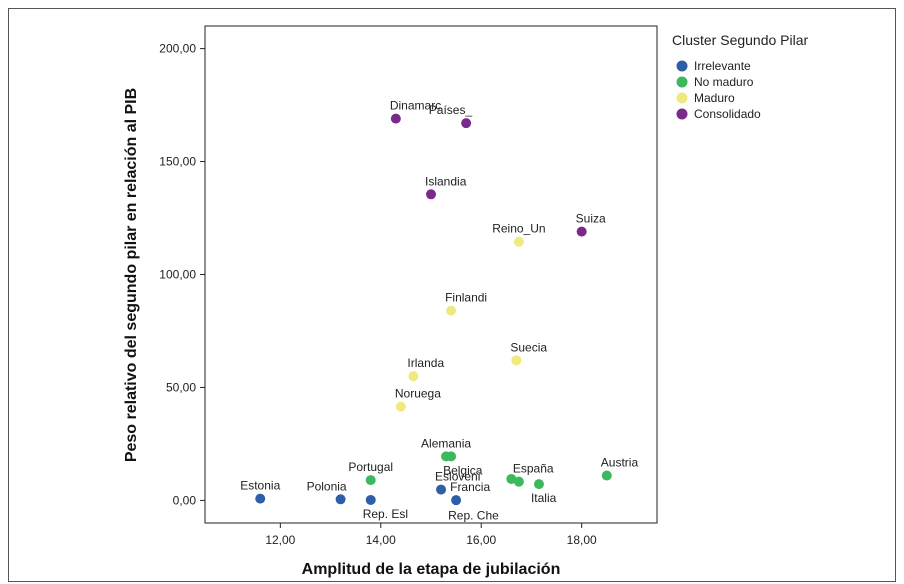  I want to click on point-label: Portugal, so click(370, 467).